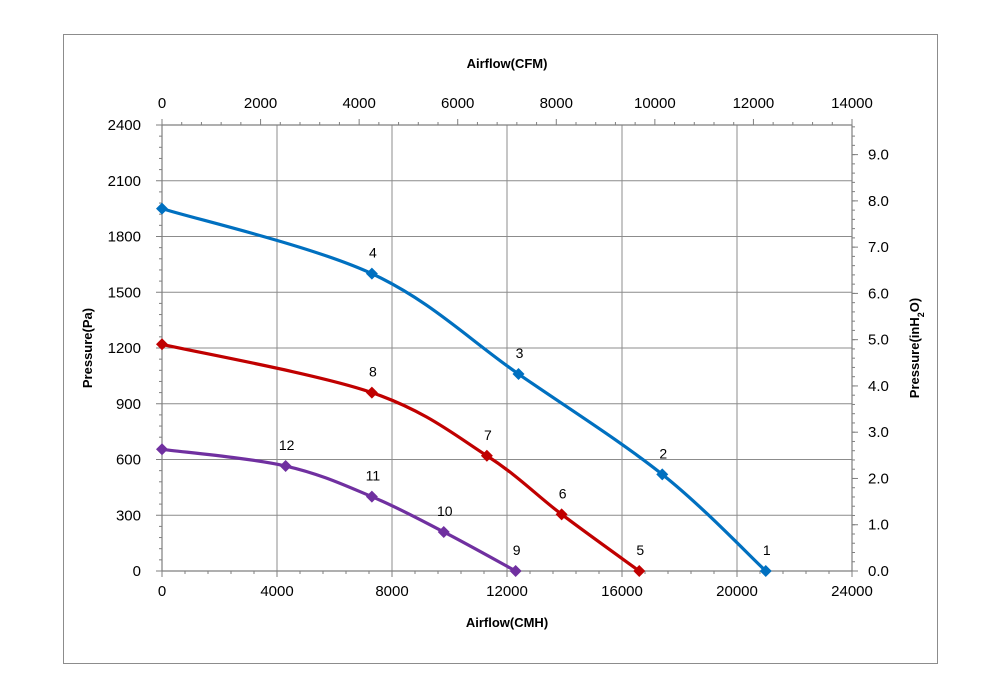 The image size is (1000, 700). What do you see at coordinates (878, 247) in the screenshot?
I see `y-right-tick-label: 7.0` at bounding box center [878, 247].